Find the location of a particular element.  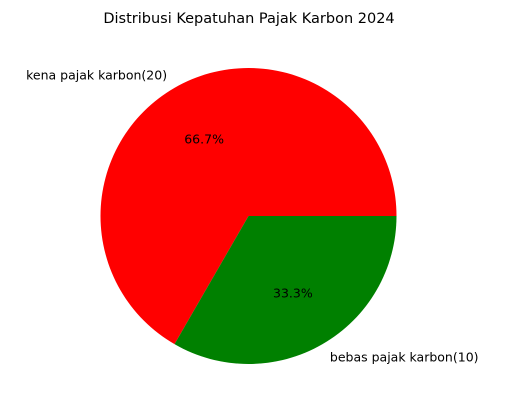

chart-title: Distribusi Kepatuhan Pajak Karbon 2024 is located at coordinates (248, 19).